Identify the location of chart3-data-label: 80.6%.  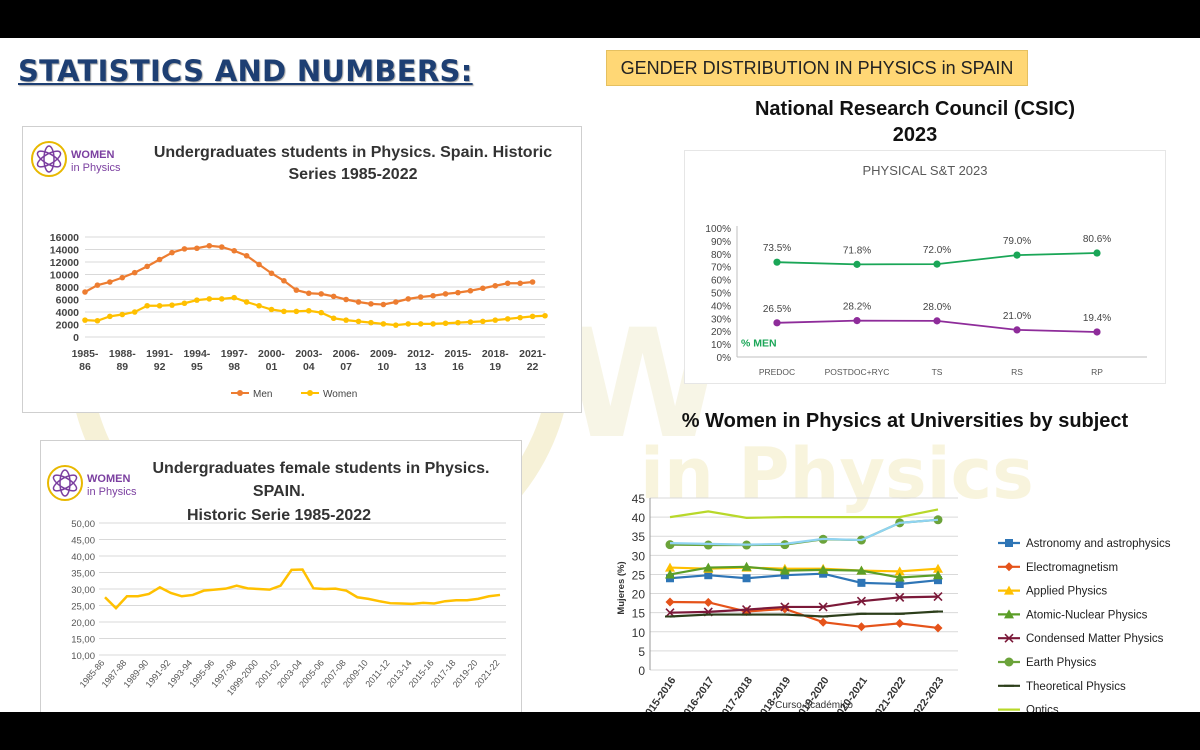
(1097, 239).